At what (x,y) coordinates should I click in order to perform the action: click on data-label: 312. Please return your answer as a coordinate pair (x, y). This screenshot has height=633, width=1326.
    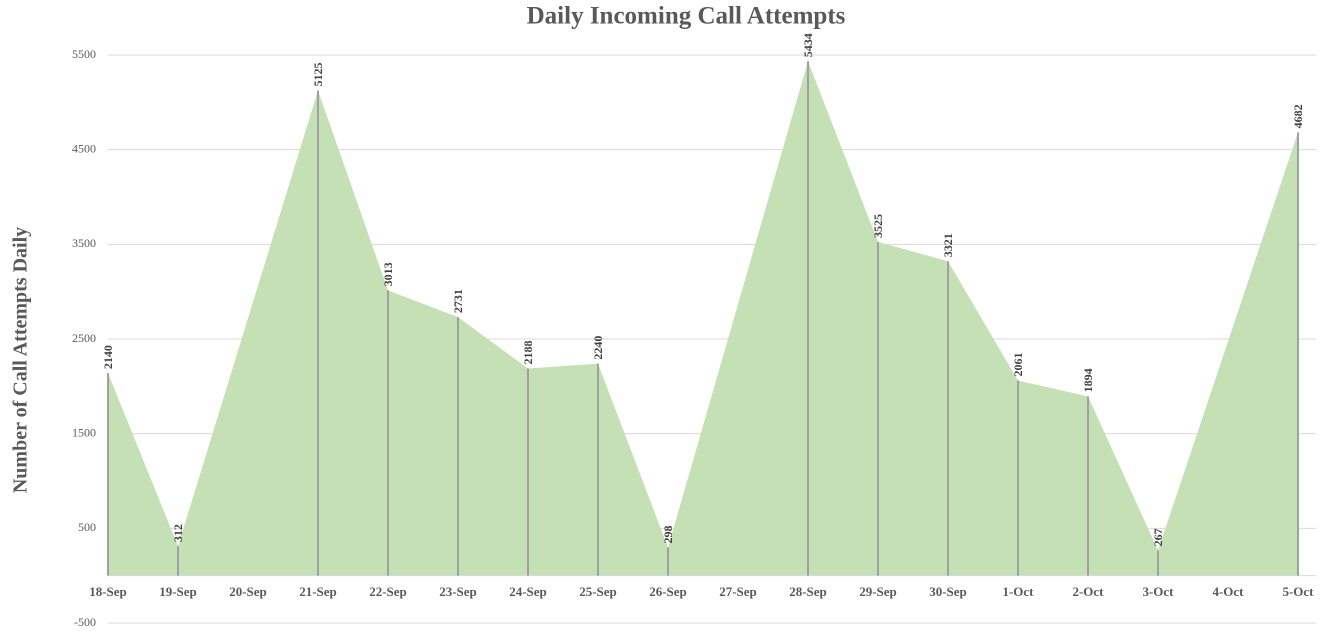
    Looking at the image, I should click on (178, 533).